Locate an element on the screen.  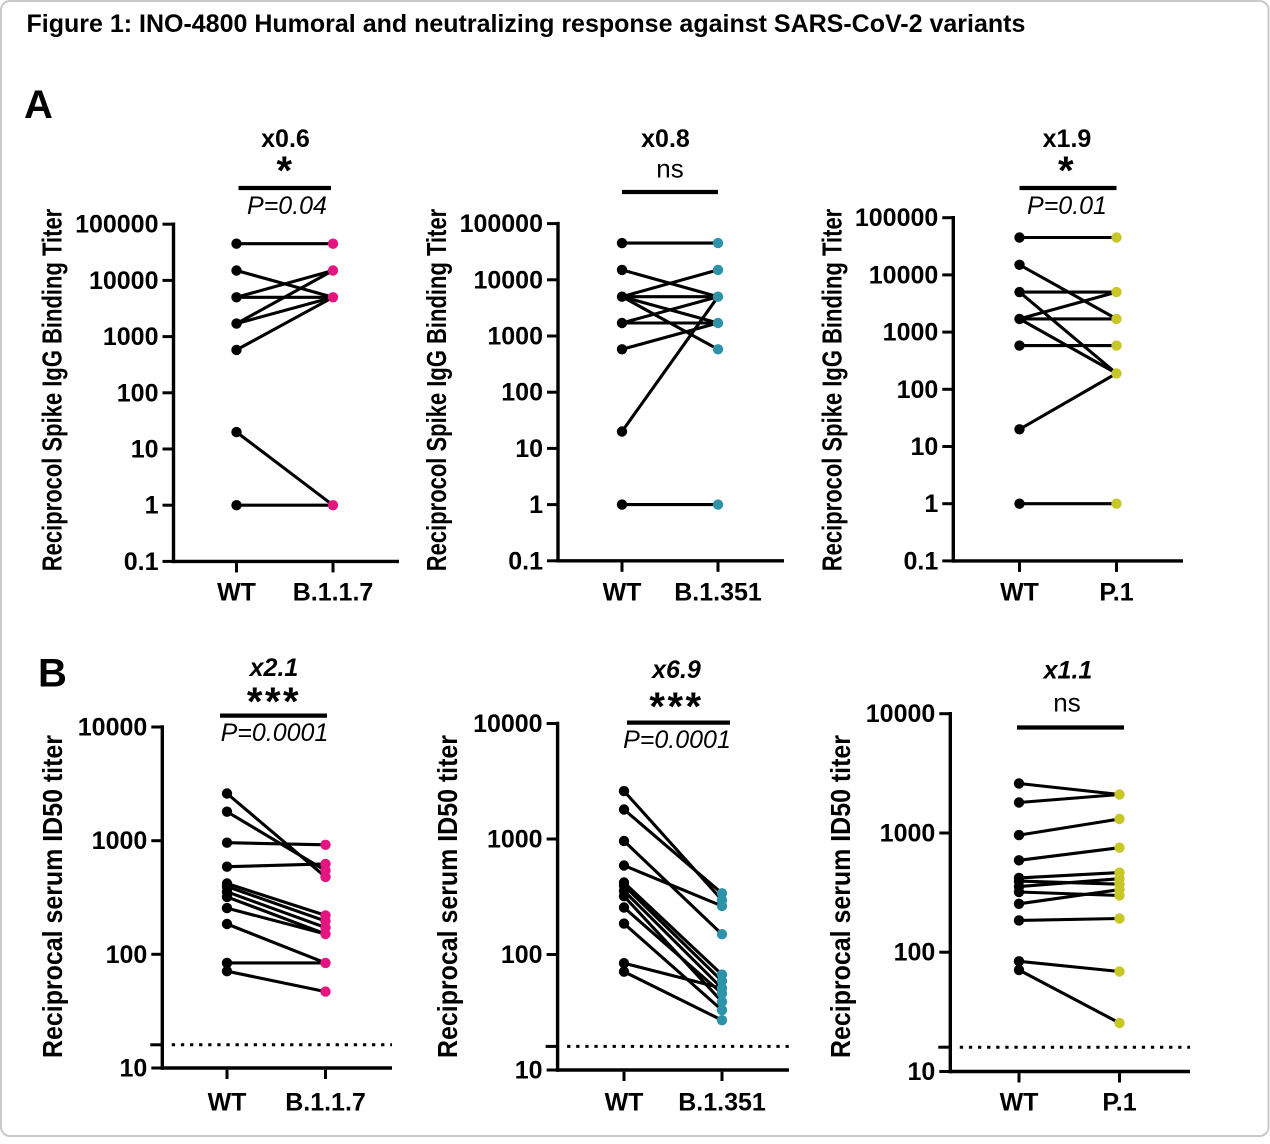
svg-text: P=0.01 is located at coordinates (1067, 206).